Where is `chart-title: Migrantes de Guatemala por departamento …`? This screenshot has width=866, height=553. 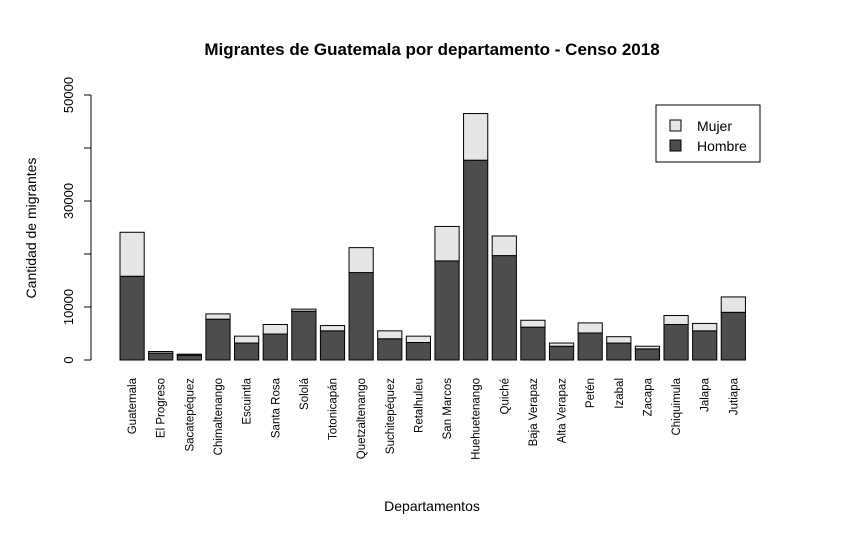 chart-title: Migrantes de Guatemala por departamento … is located at coordinates (431, 49).